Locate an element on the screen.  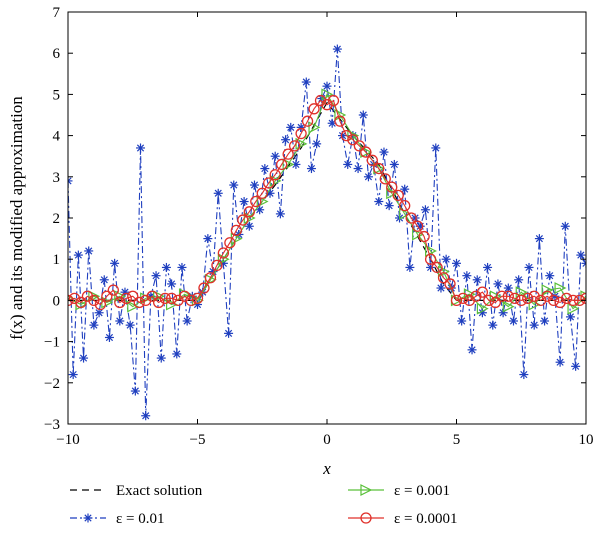
y-tick-label: 7 is located at coordinates (57, 13).